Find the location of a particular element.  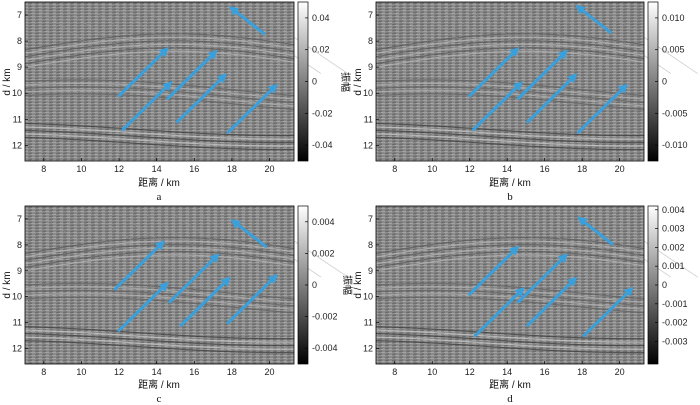

colorbar-tick-label: 0.002 is located at coordinates (673, 247).